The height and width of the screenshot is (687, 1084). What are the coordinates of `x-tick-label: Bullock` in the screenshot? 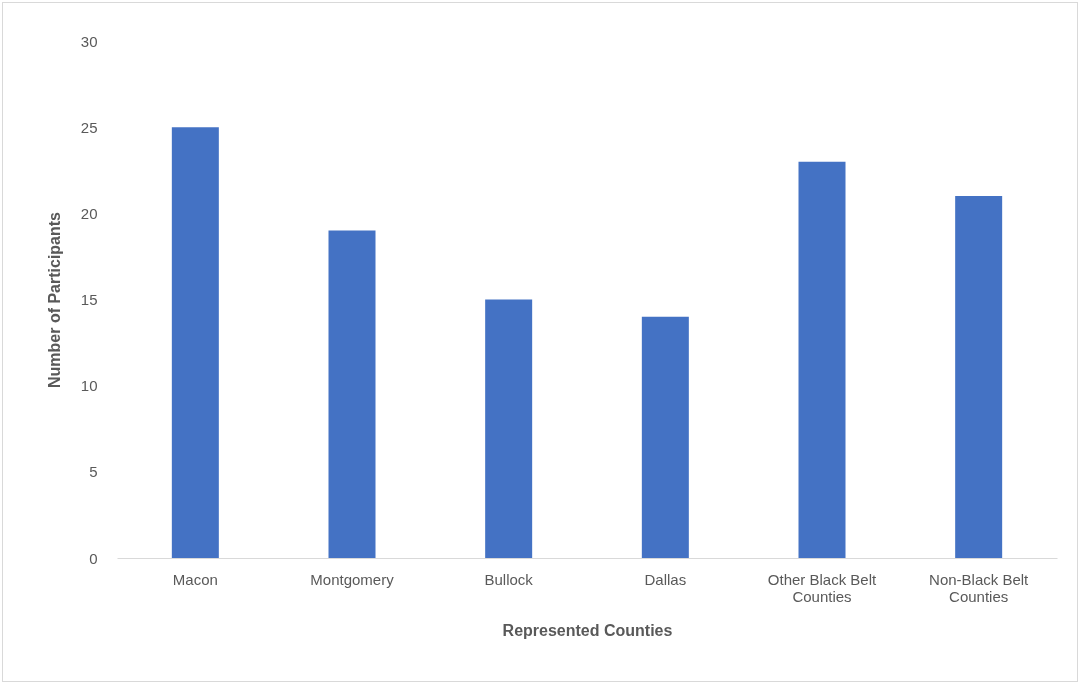 It's located at (509, 579).